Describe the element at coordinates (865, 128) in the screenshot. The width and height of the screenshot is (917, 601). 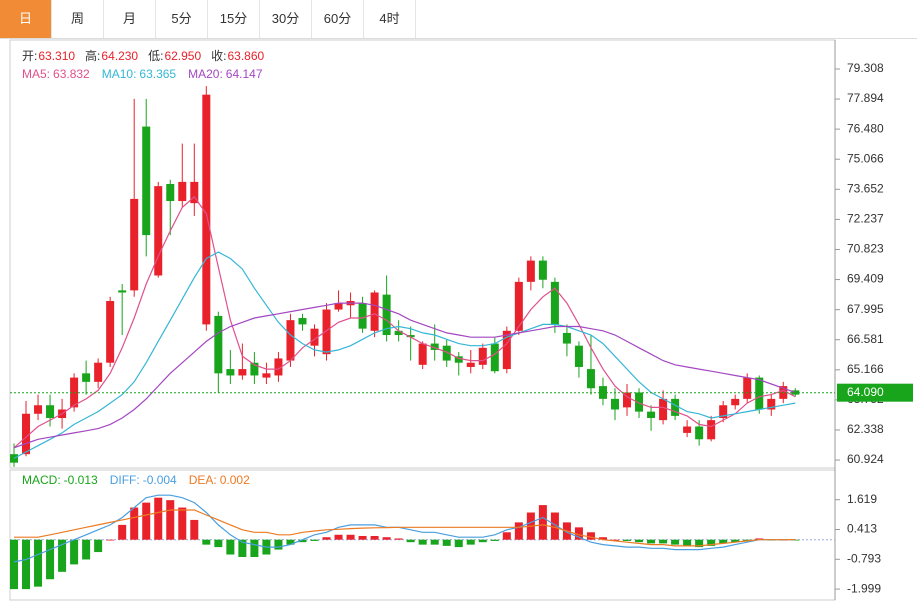
I see `y-tick-label: 76.480` at that location.